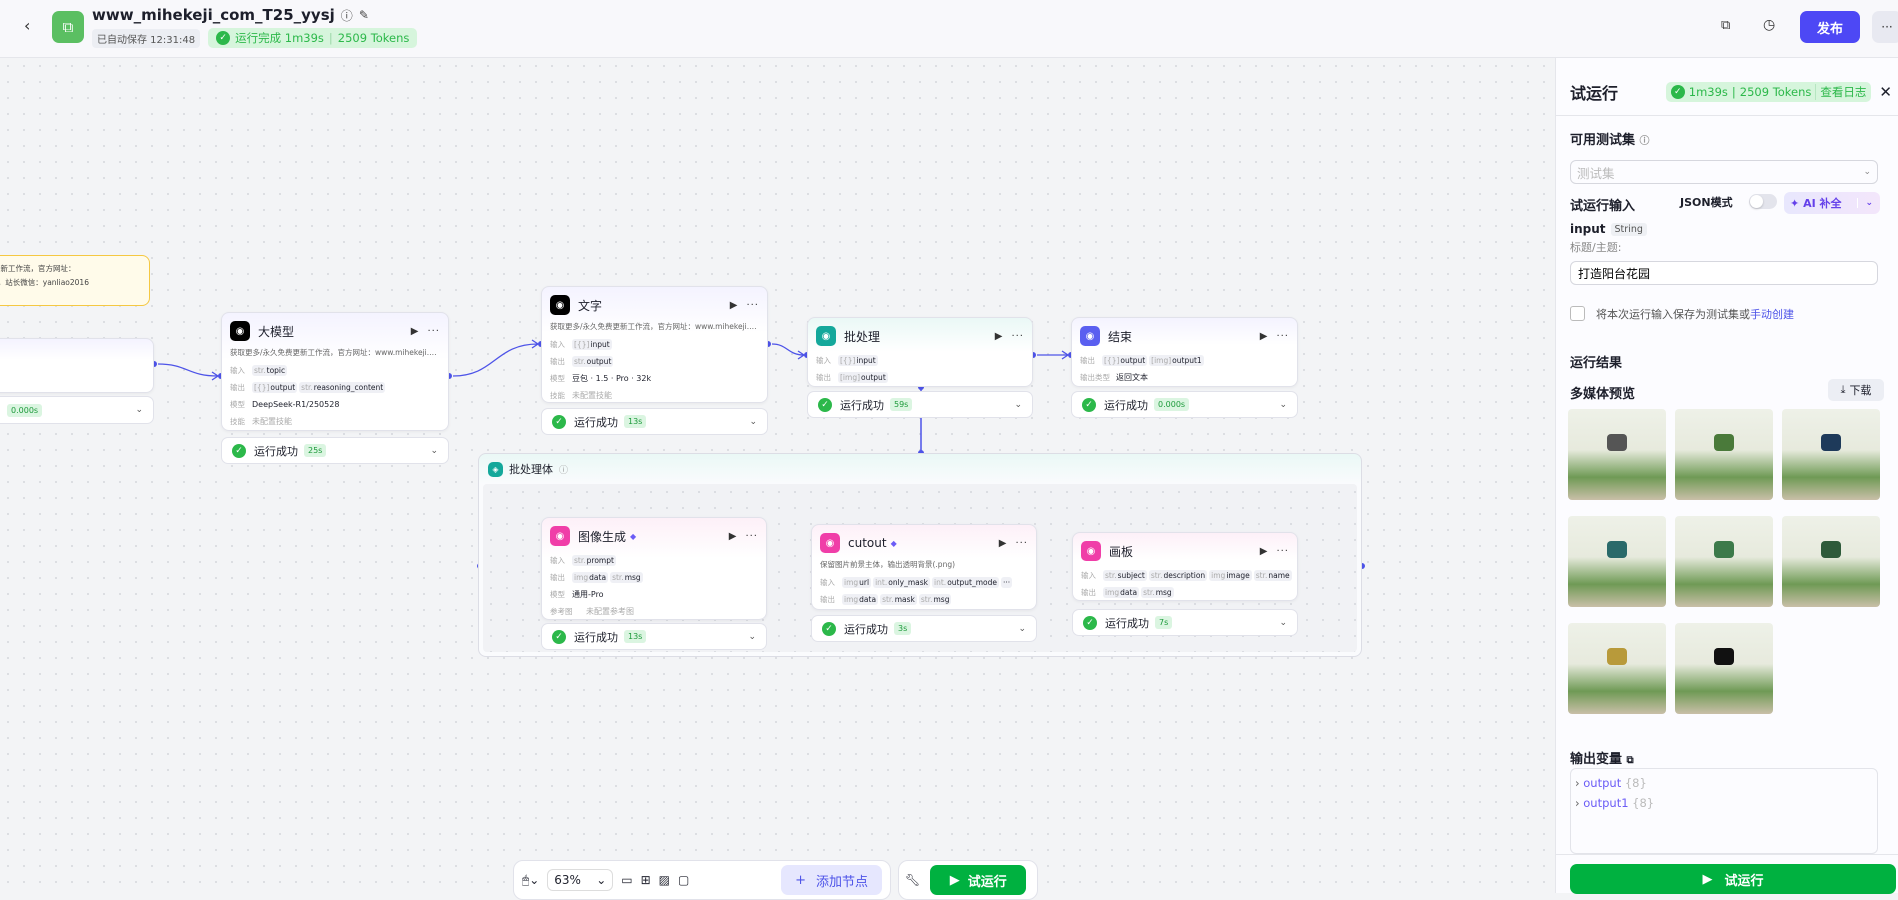 Image resolution: width=1898 pixels, height=900 pixels. I want to click on node-status: ✓ 运行成功 59s ⌄, so click(920, 404).